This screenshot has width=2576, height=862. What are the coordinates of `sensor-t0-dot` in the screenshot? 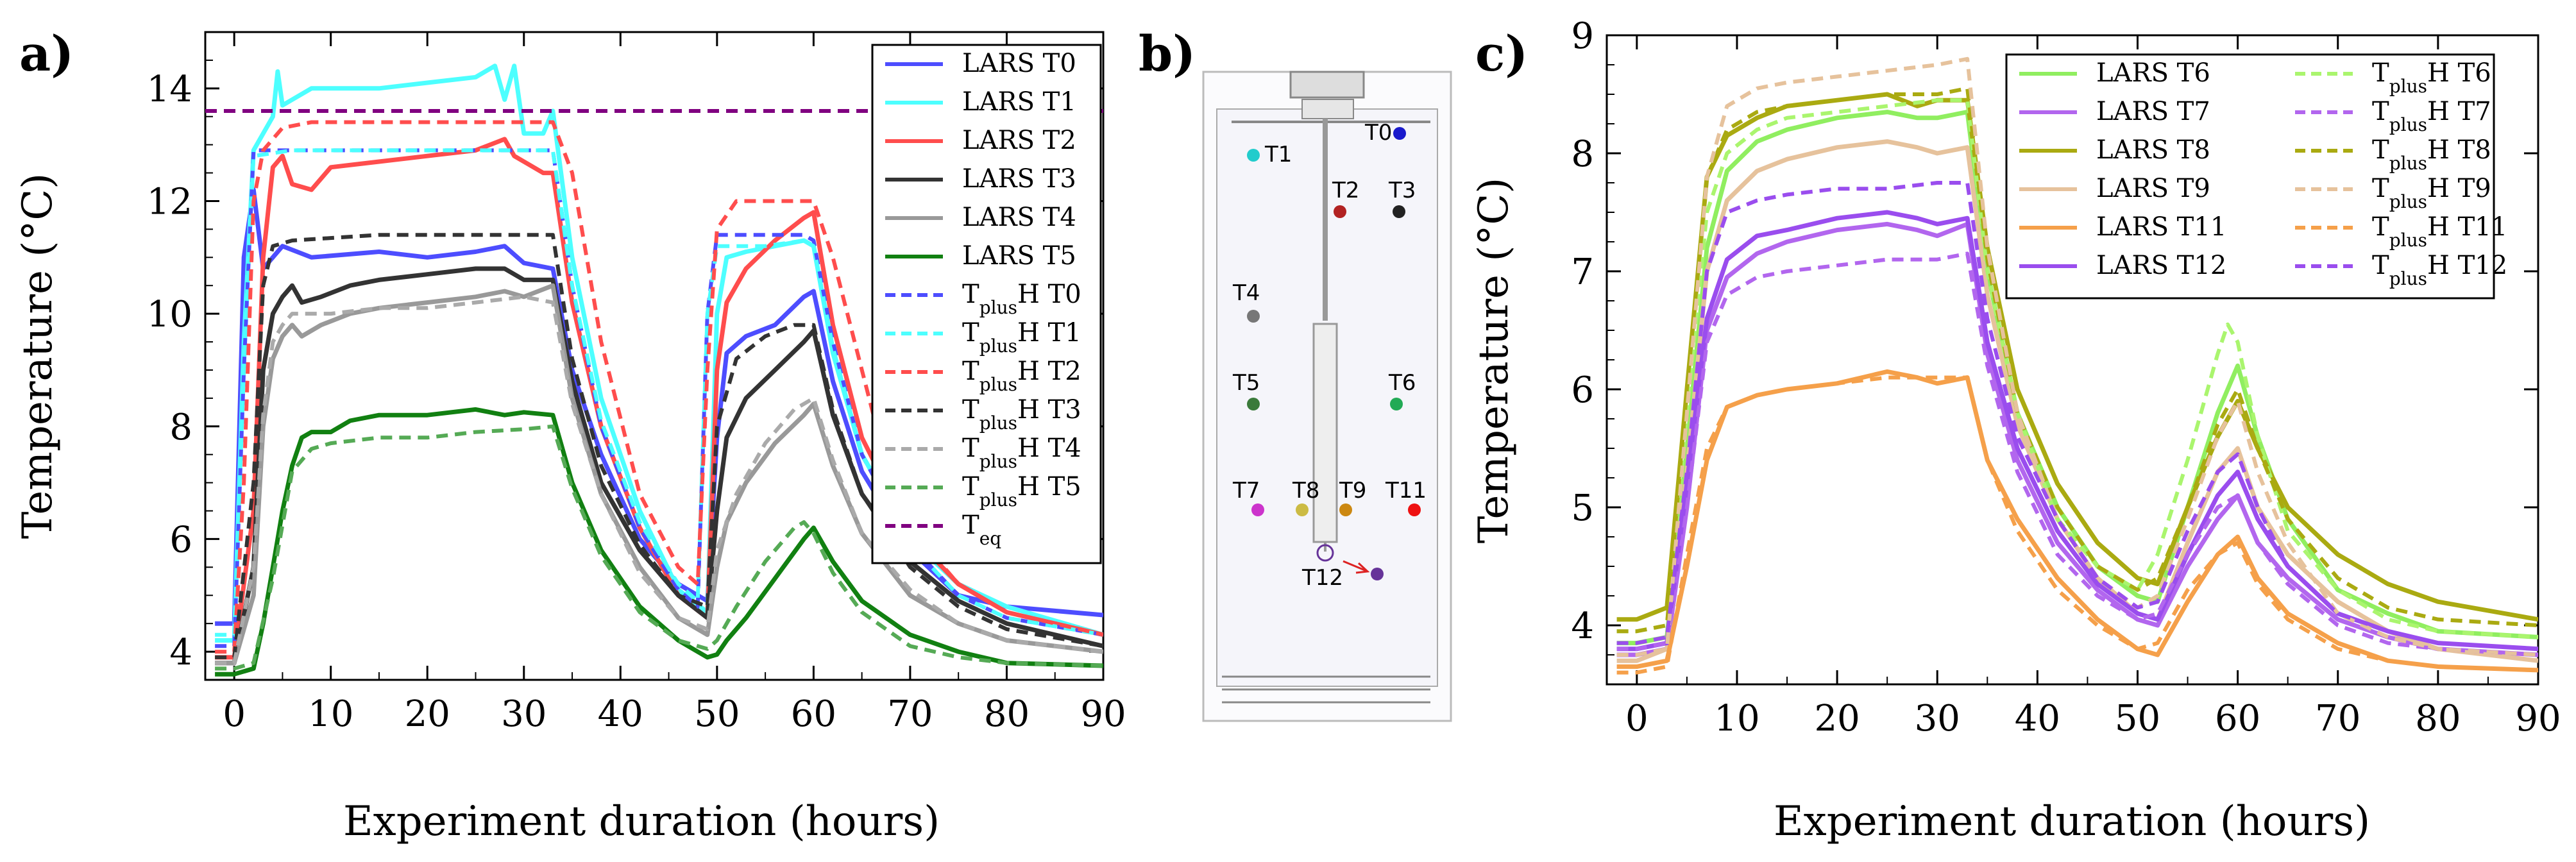 It's located at (1399, 133).